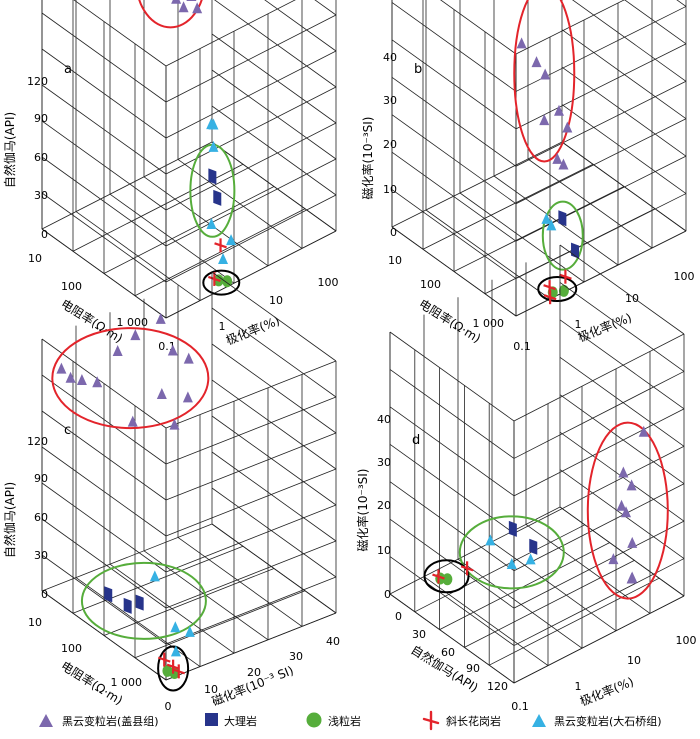  Describe the element at coordinates (418, 69) in the screenshot. I see `panel-b-letter: b` at that location.